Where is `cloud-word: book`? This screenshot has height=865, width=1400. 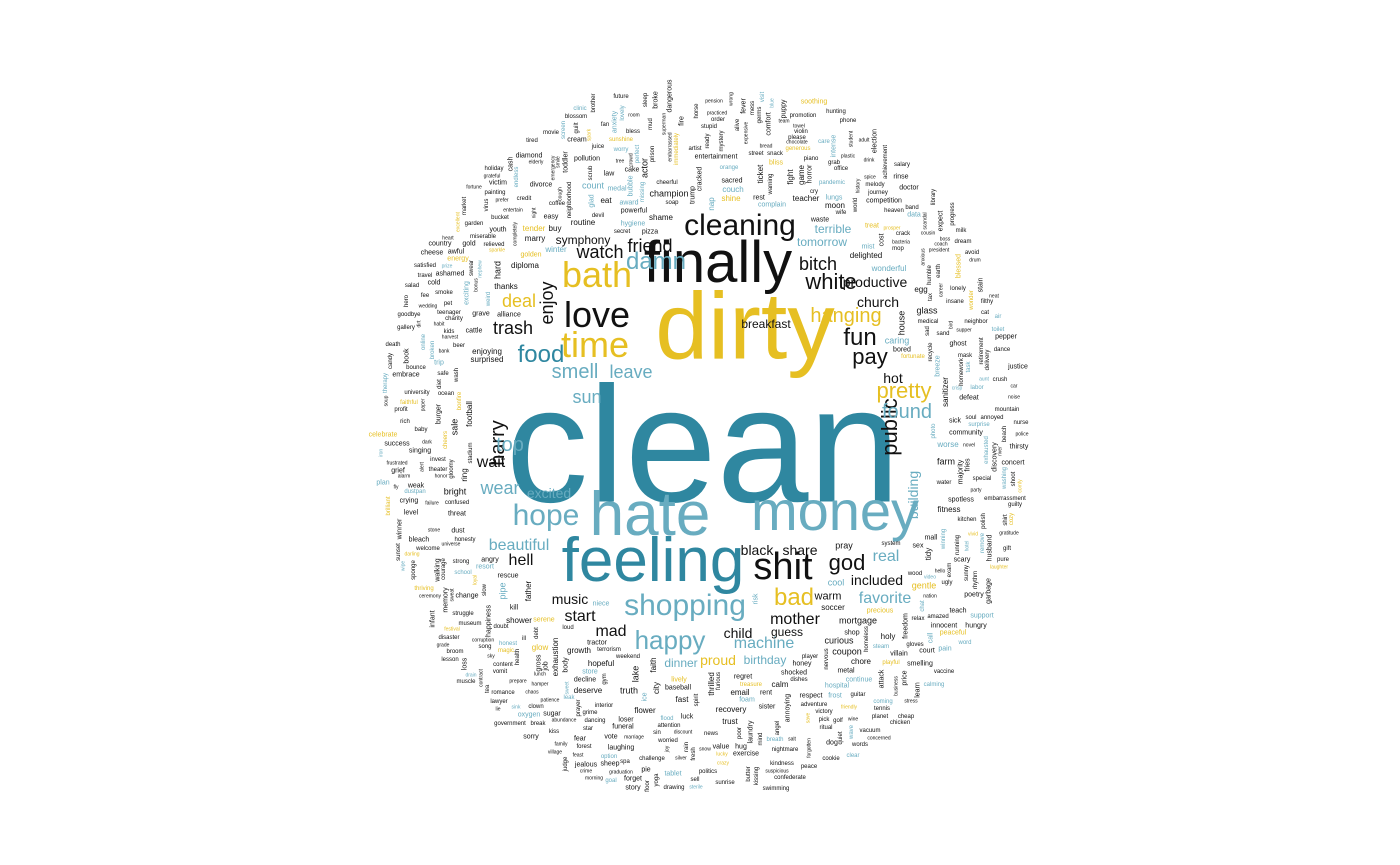 cloud-word: book is located at coordinates (407, 356).